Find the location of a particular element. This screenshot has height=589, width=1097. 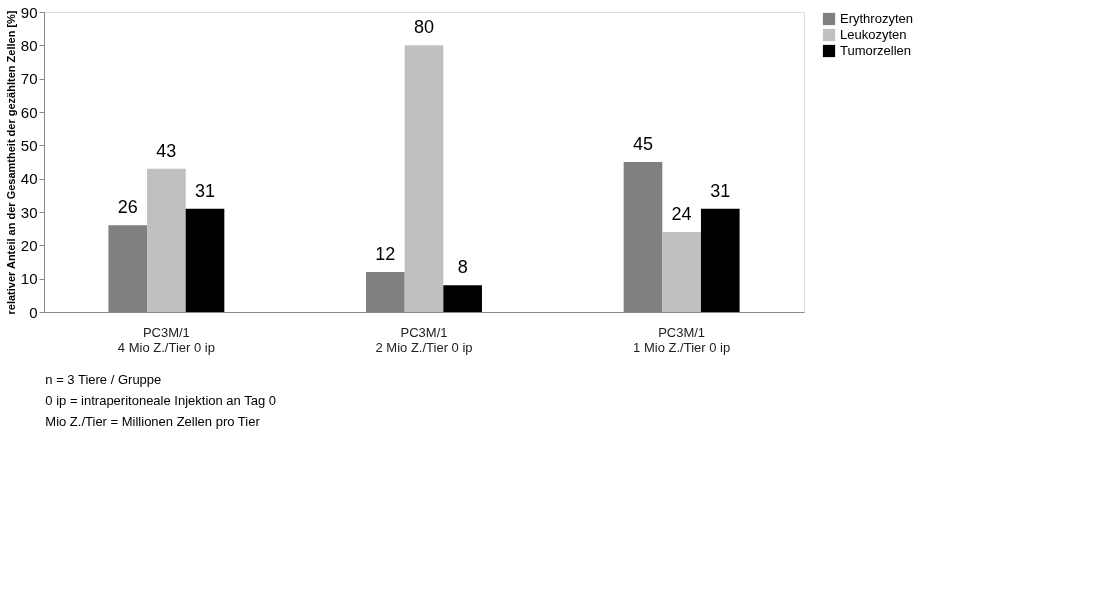

data-label: 80 is located at coordinates (424, 27).